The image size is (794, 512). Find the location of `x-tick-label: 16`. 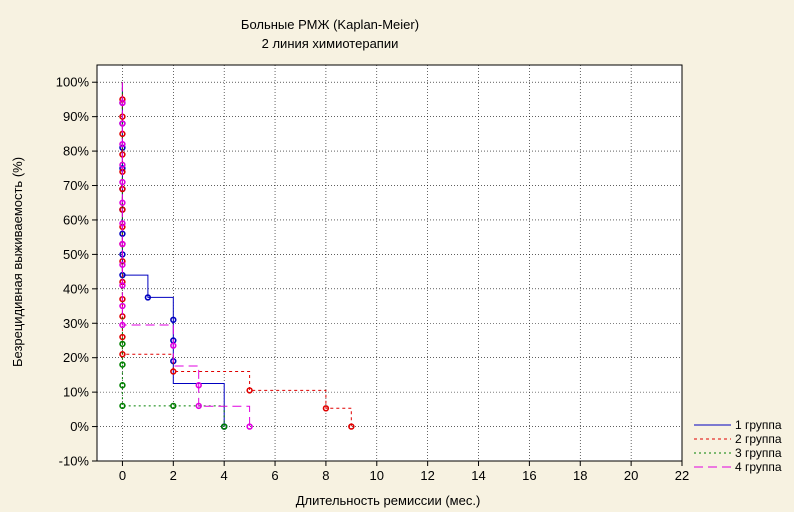

x-tick-label: 16 is located at coordinates (529, 475).